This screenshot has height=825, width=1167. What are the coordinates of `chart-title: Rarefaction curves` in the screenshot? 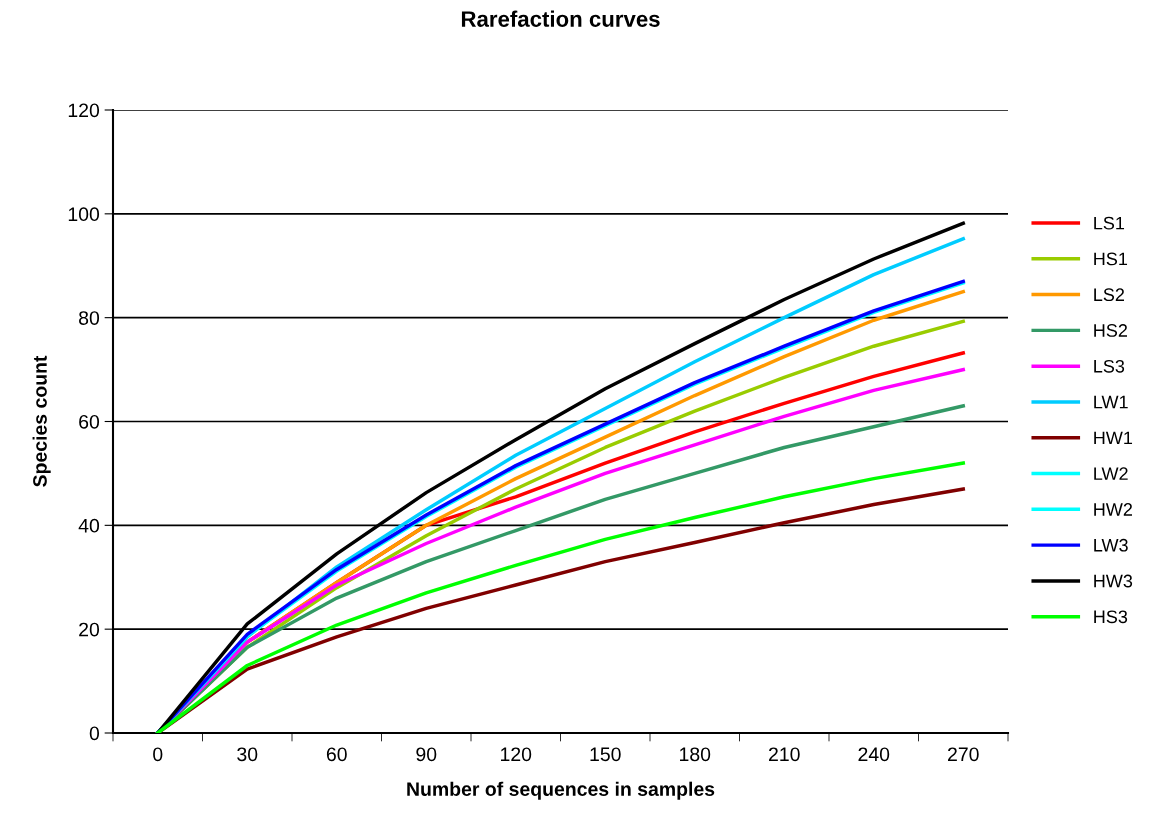 It's located at (560, 18).